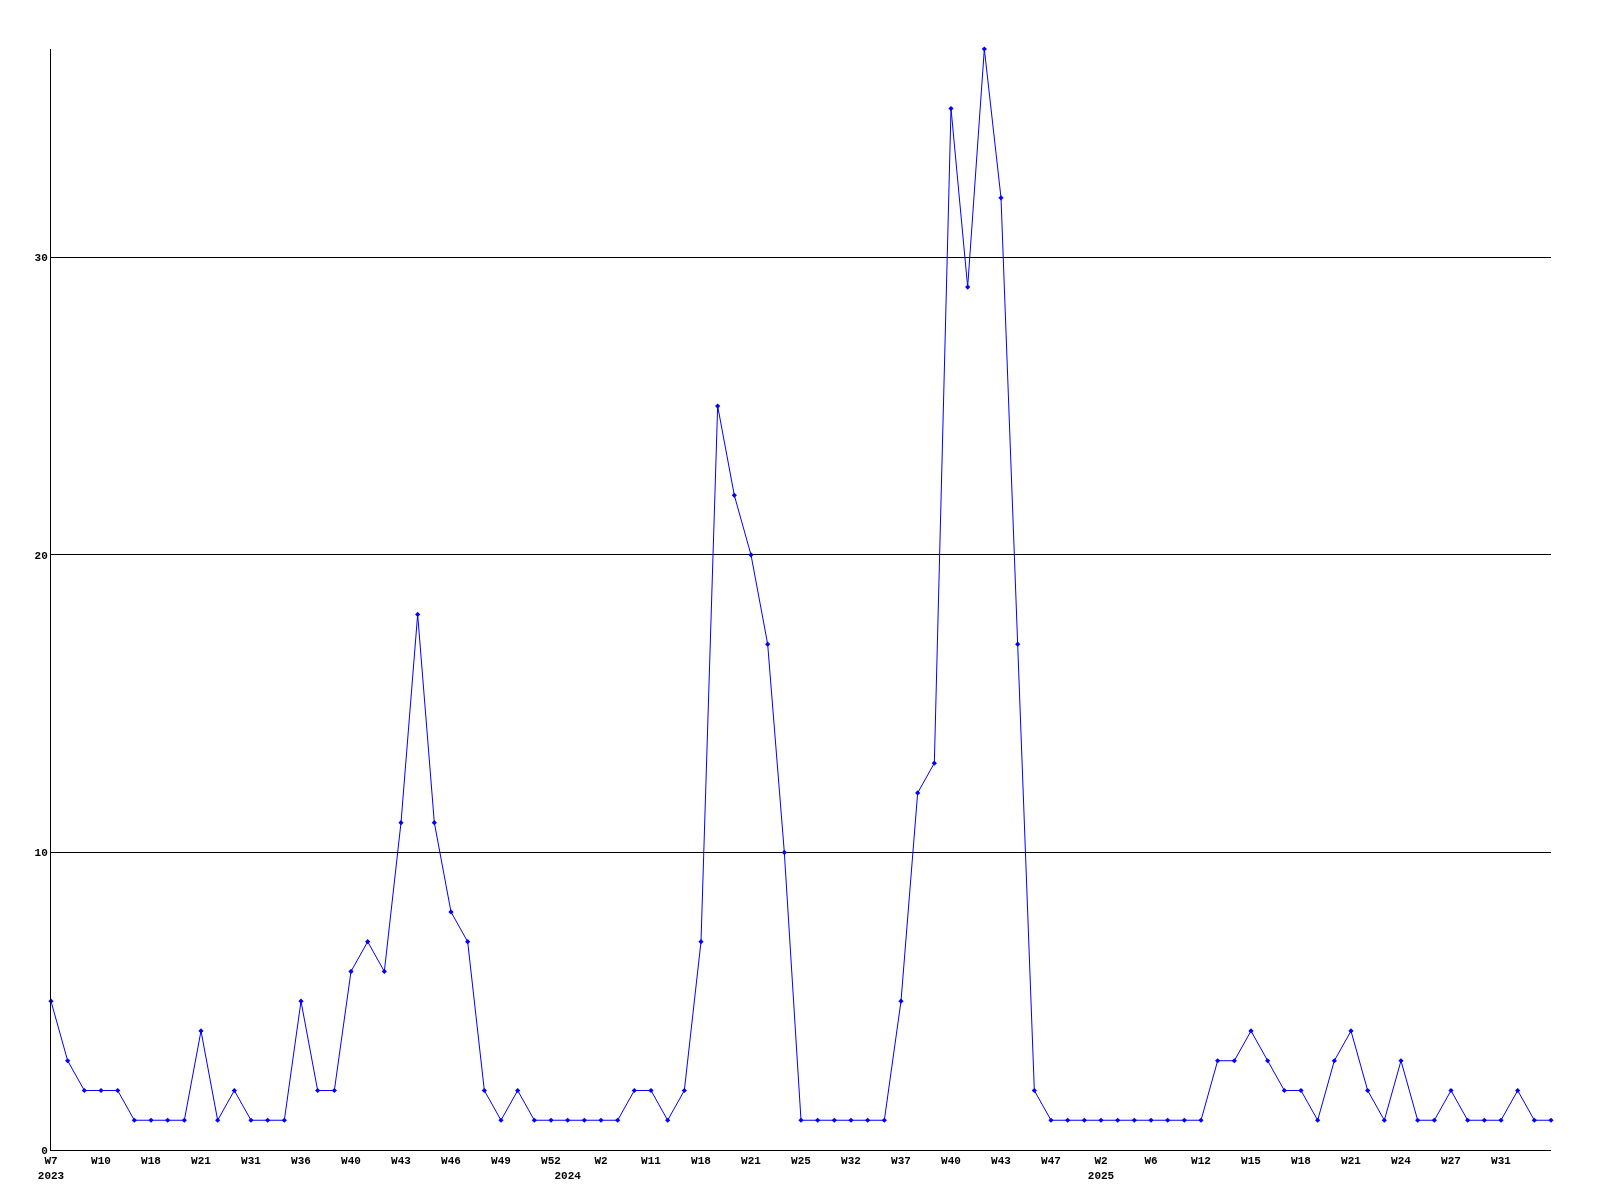 This screenshot has height=1200, width=1600. What do you see at coordinates (301, 1161) in the screenshot?
I see `x-tick-label: W36` at bounding box center [301, 1161].